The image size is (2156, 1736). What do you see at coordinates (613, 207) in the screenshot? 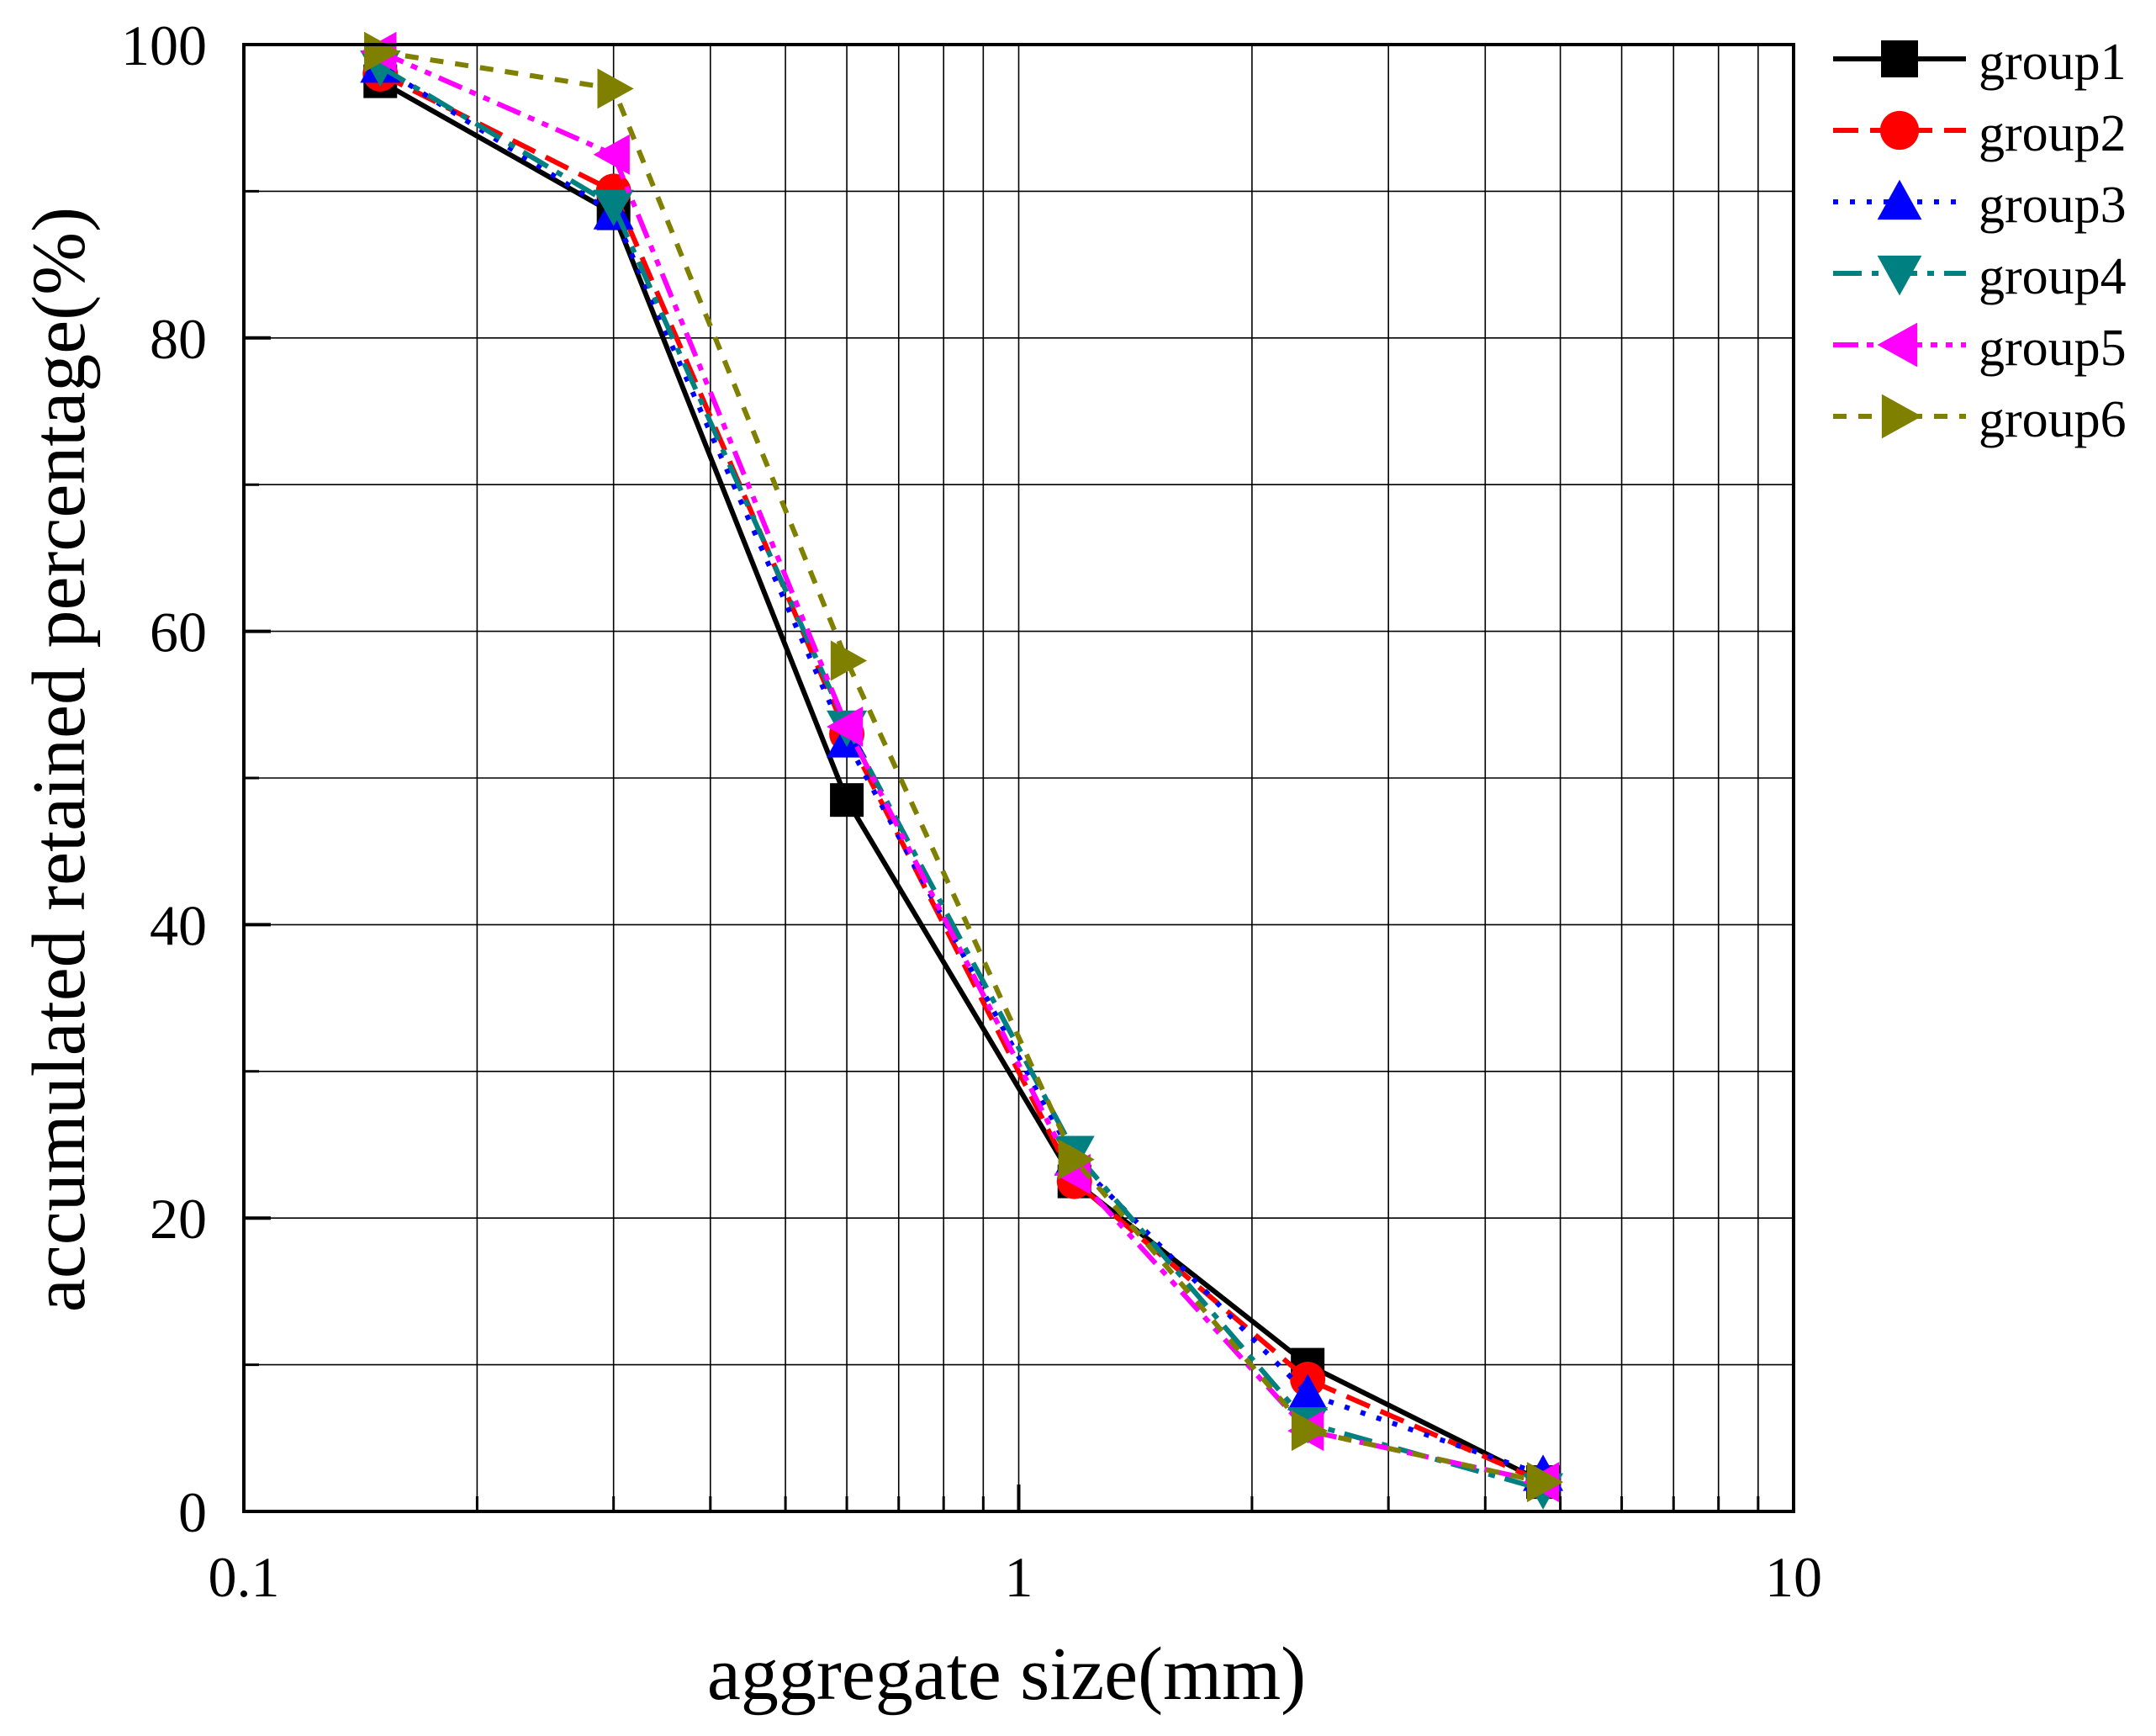
I see `data-point-group4` at bounding box center [613, 207].